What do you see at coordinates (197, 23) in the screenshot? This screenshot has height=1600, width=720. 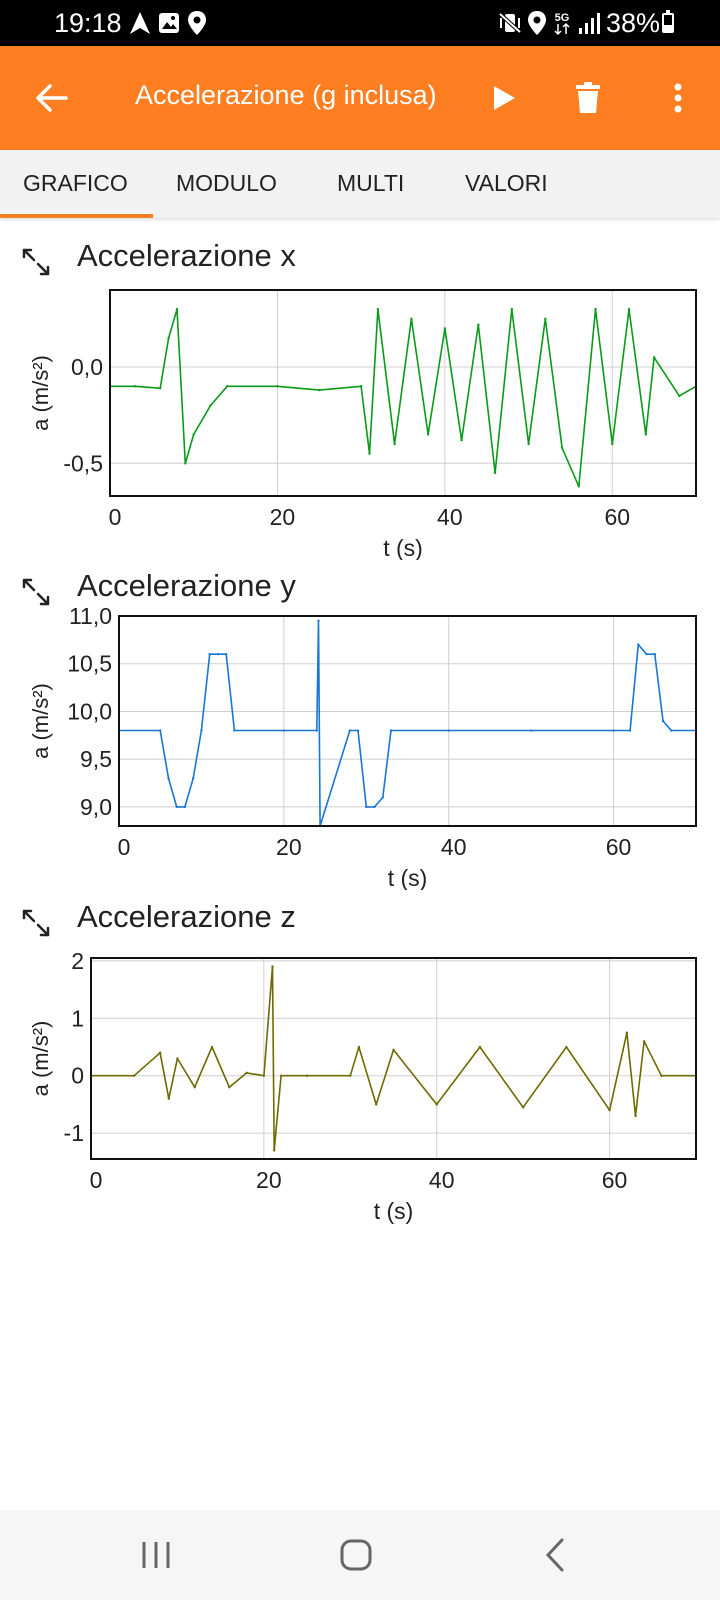 I see `location-icon` at bounding box center [197, 23].